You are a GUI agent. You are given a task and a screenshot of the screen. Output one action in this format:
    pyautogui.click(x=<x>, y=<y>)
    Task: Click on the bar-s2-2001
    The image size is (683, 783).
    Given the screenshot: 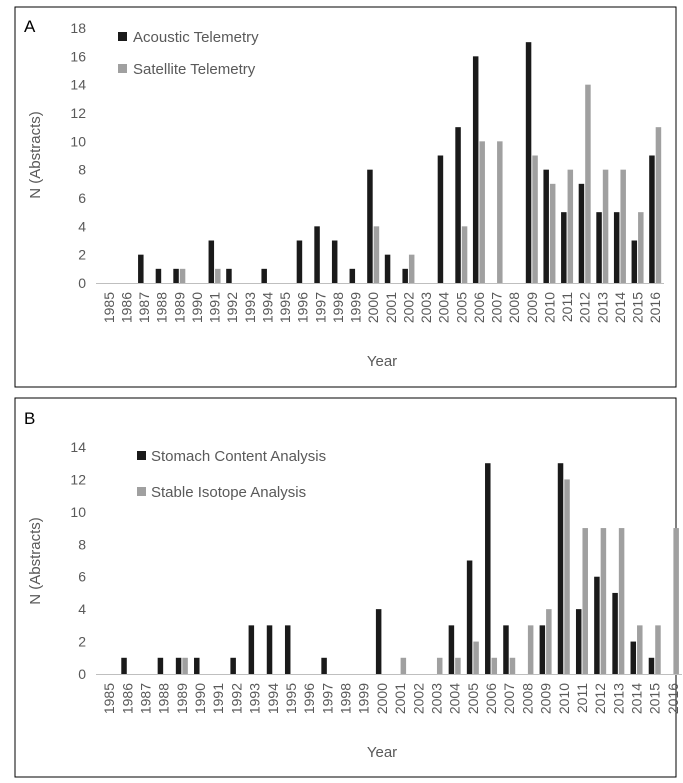 What is the action you would take?
    pyautogui.click(x=403, y=665)
    